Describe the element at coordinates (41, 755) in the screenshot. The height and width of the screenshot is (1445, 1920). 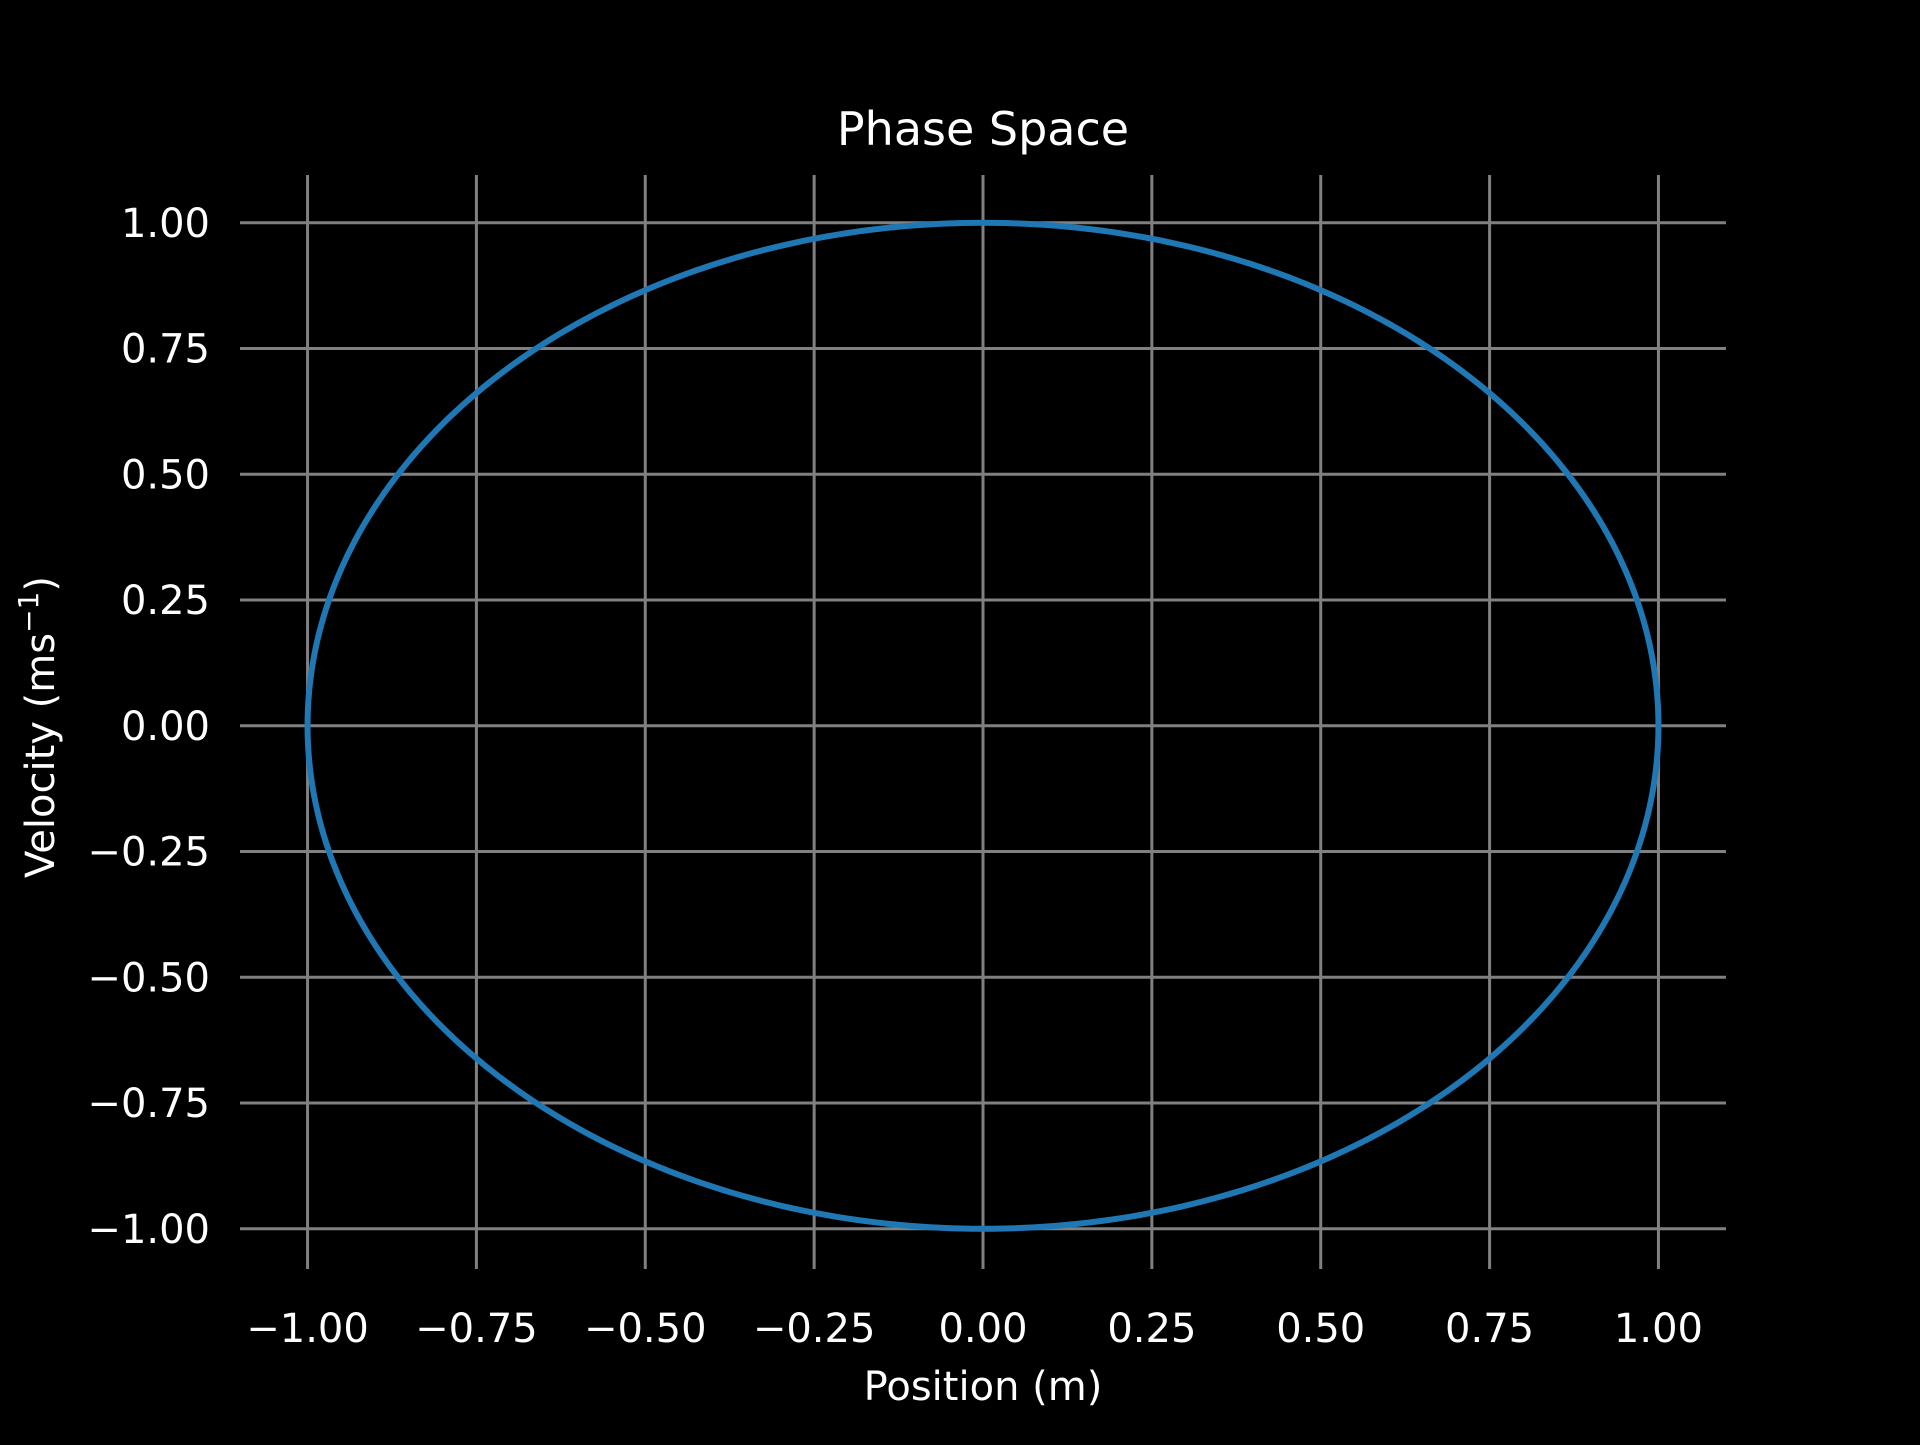
I see `y-axis-title-main: Velocity (ms` at that location.